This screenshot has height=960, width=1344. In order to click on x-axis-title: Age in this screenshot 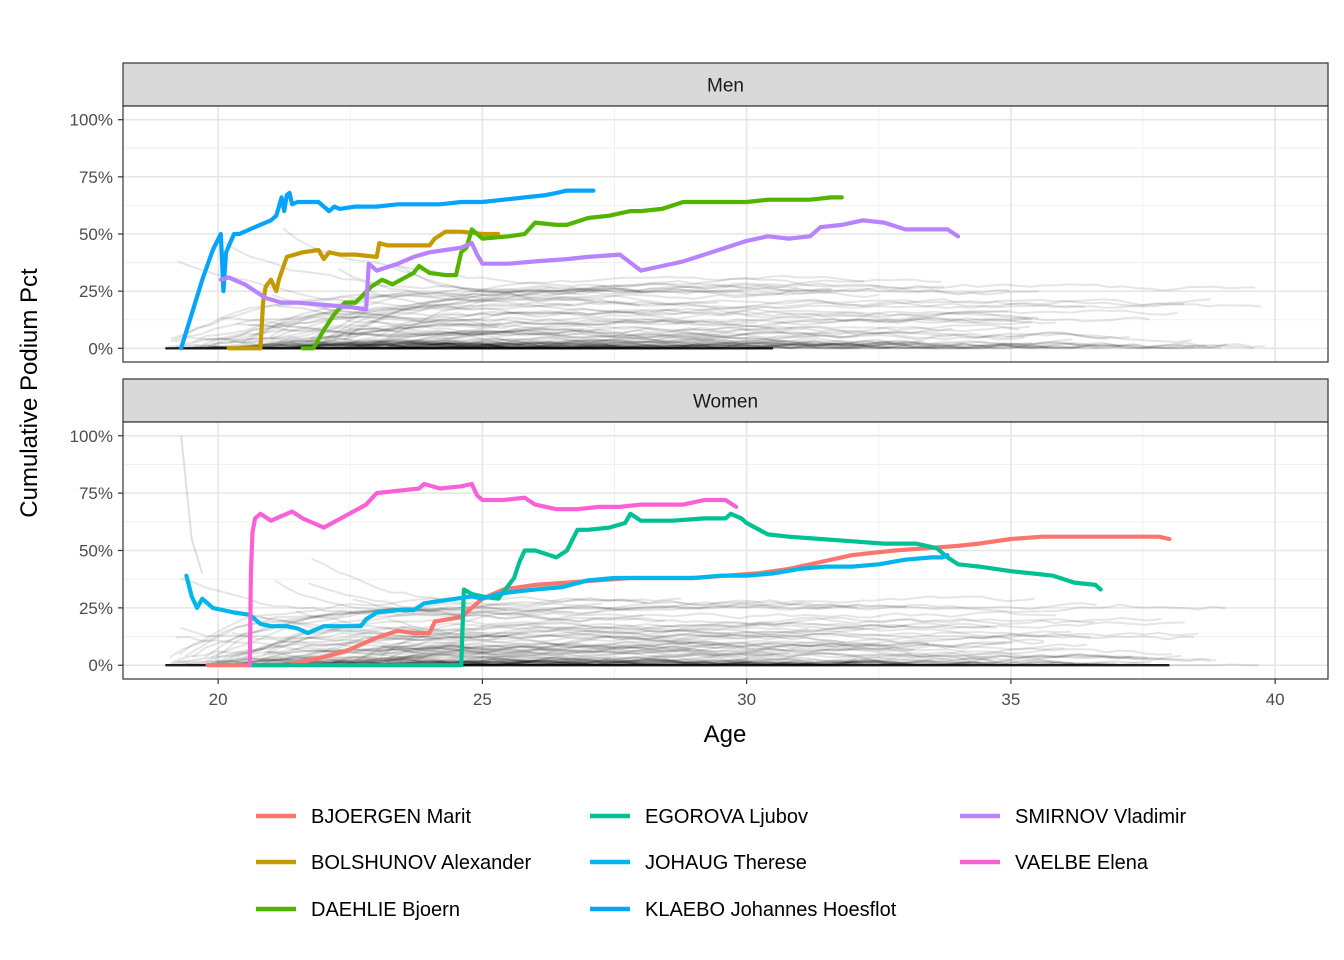, I will do `click(725, 734)`.